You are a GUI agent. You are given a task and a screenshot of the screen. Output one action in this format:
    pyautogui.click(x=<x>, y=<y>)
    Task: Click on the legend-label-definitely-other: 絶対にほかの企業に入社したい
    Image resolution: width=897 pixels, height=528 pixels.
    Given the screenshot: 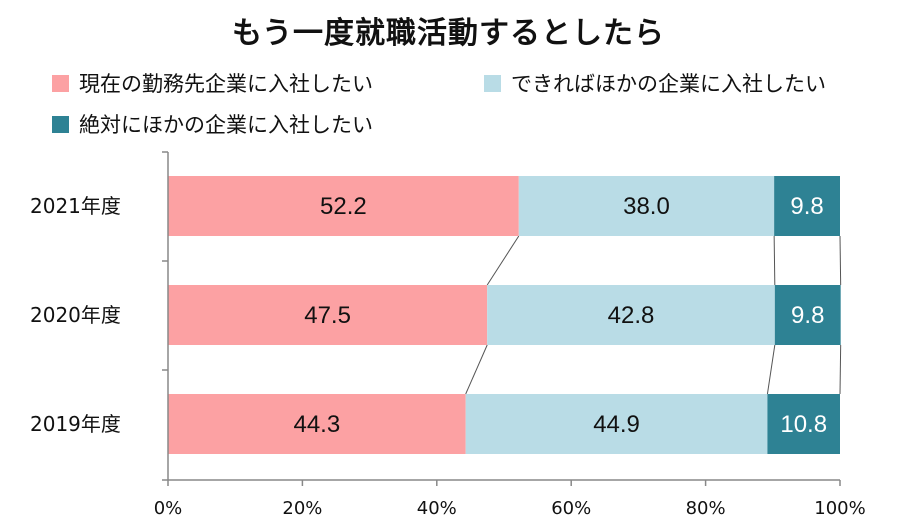 What is the action you would take?
    pyautogui.click(x=226, y=125)
    